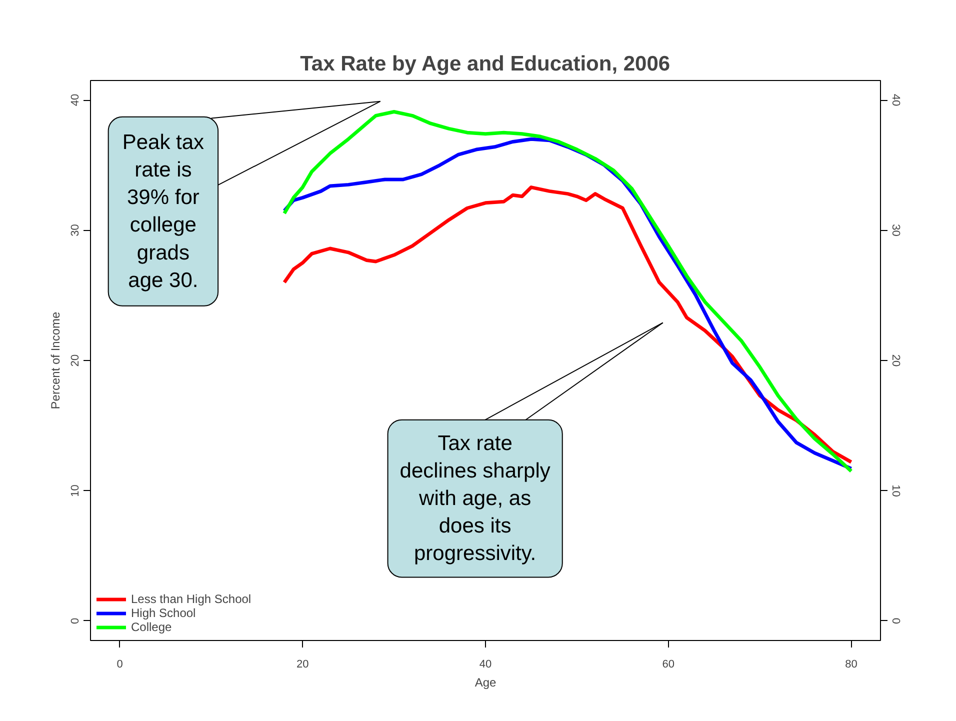 The image size is (956, 721). What do you see at coordinates (163, 211) in the screenshot?
I see `annotation: Peak tax rate is 39% for college grads age 30.` at bounding box center [163, 211].